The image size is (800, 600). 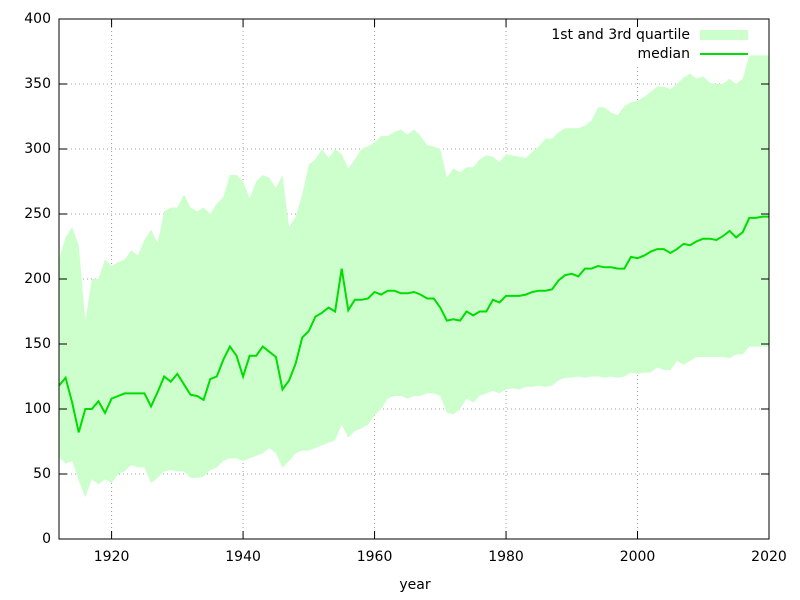 I want to click on x-tick-label: 1920, so click(x=112, y=557).